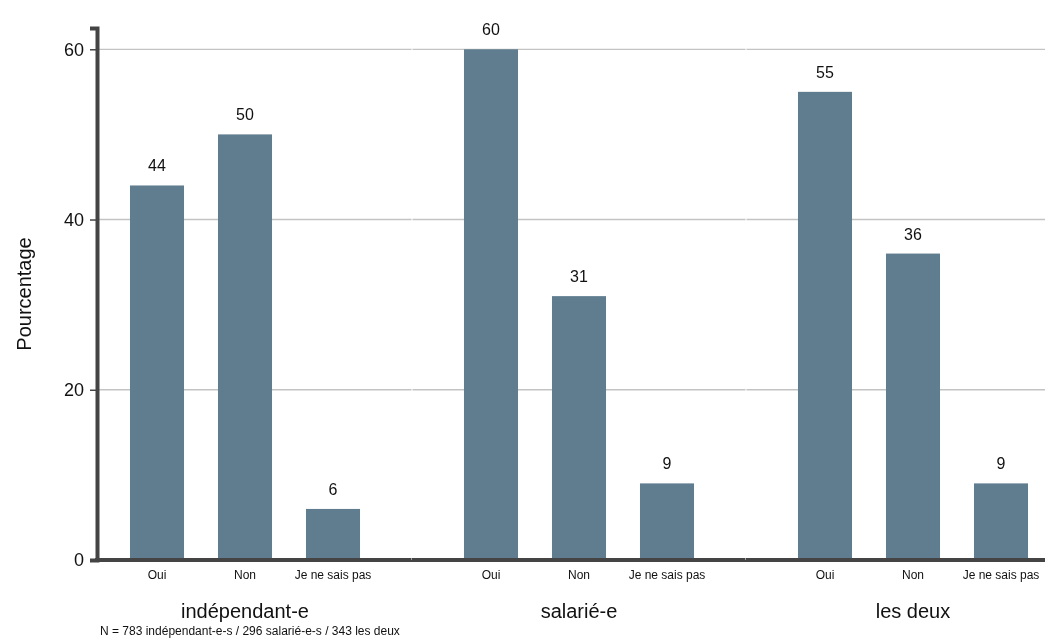 Image resolution: width=1052 pixels, height=639 pixels. Describe the element at coordinates (250, 631) in the screenshot. I see `text: N = 783 indépendant-e-s / 296 salarié-e-s / 343 les deux` at that location.